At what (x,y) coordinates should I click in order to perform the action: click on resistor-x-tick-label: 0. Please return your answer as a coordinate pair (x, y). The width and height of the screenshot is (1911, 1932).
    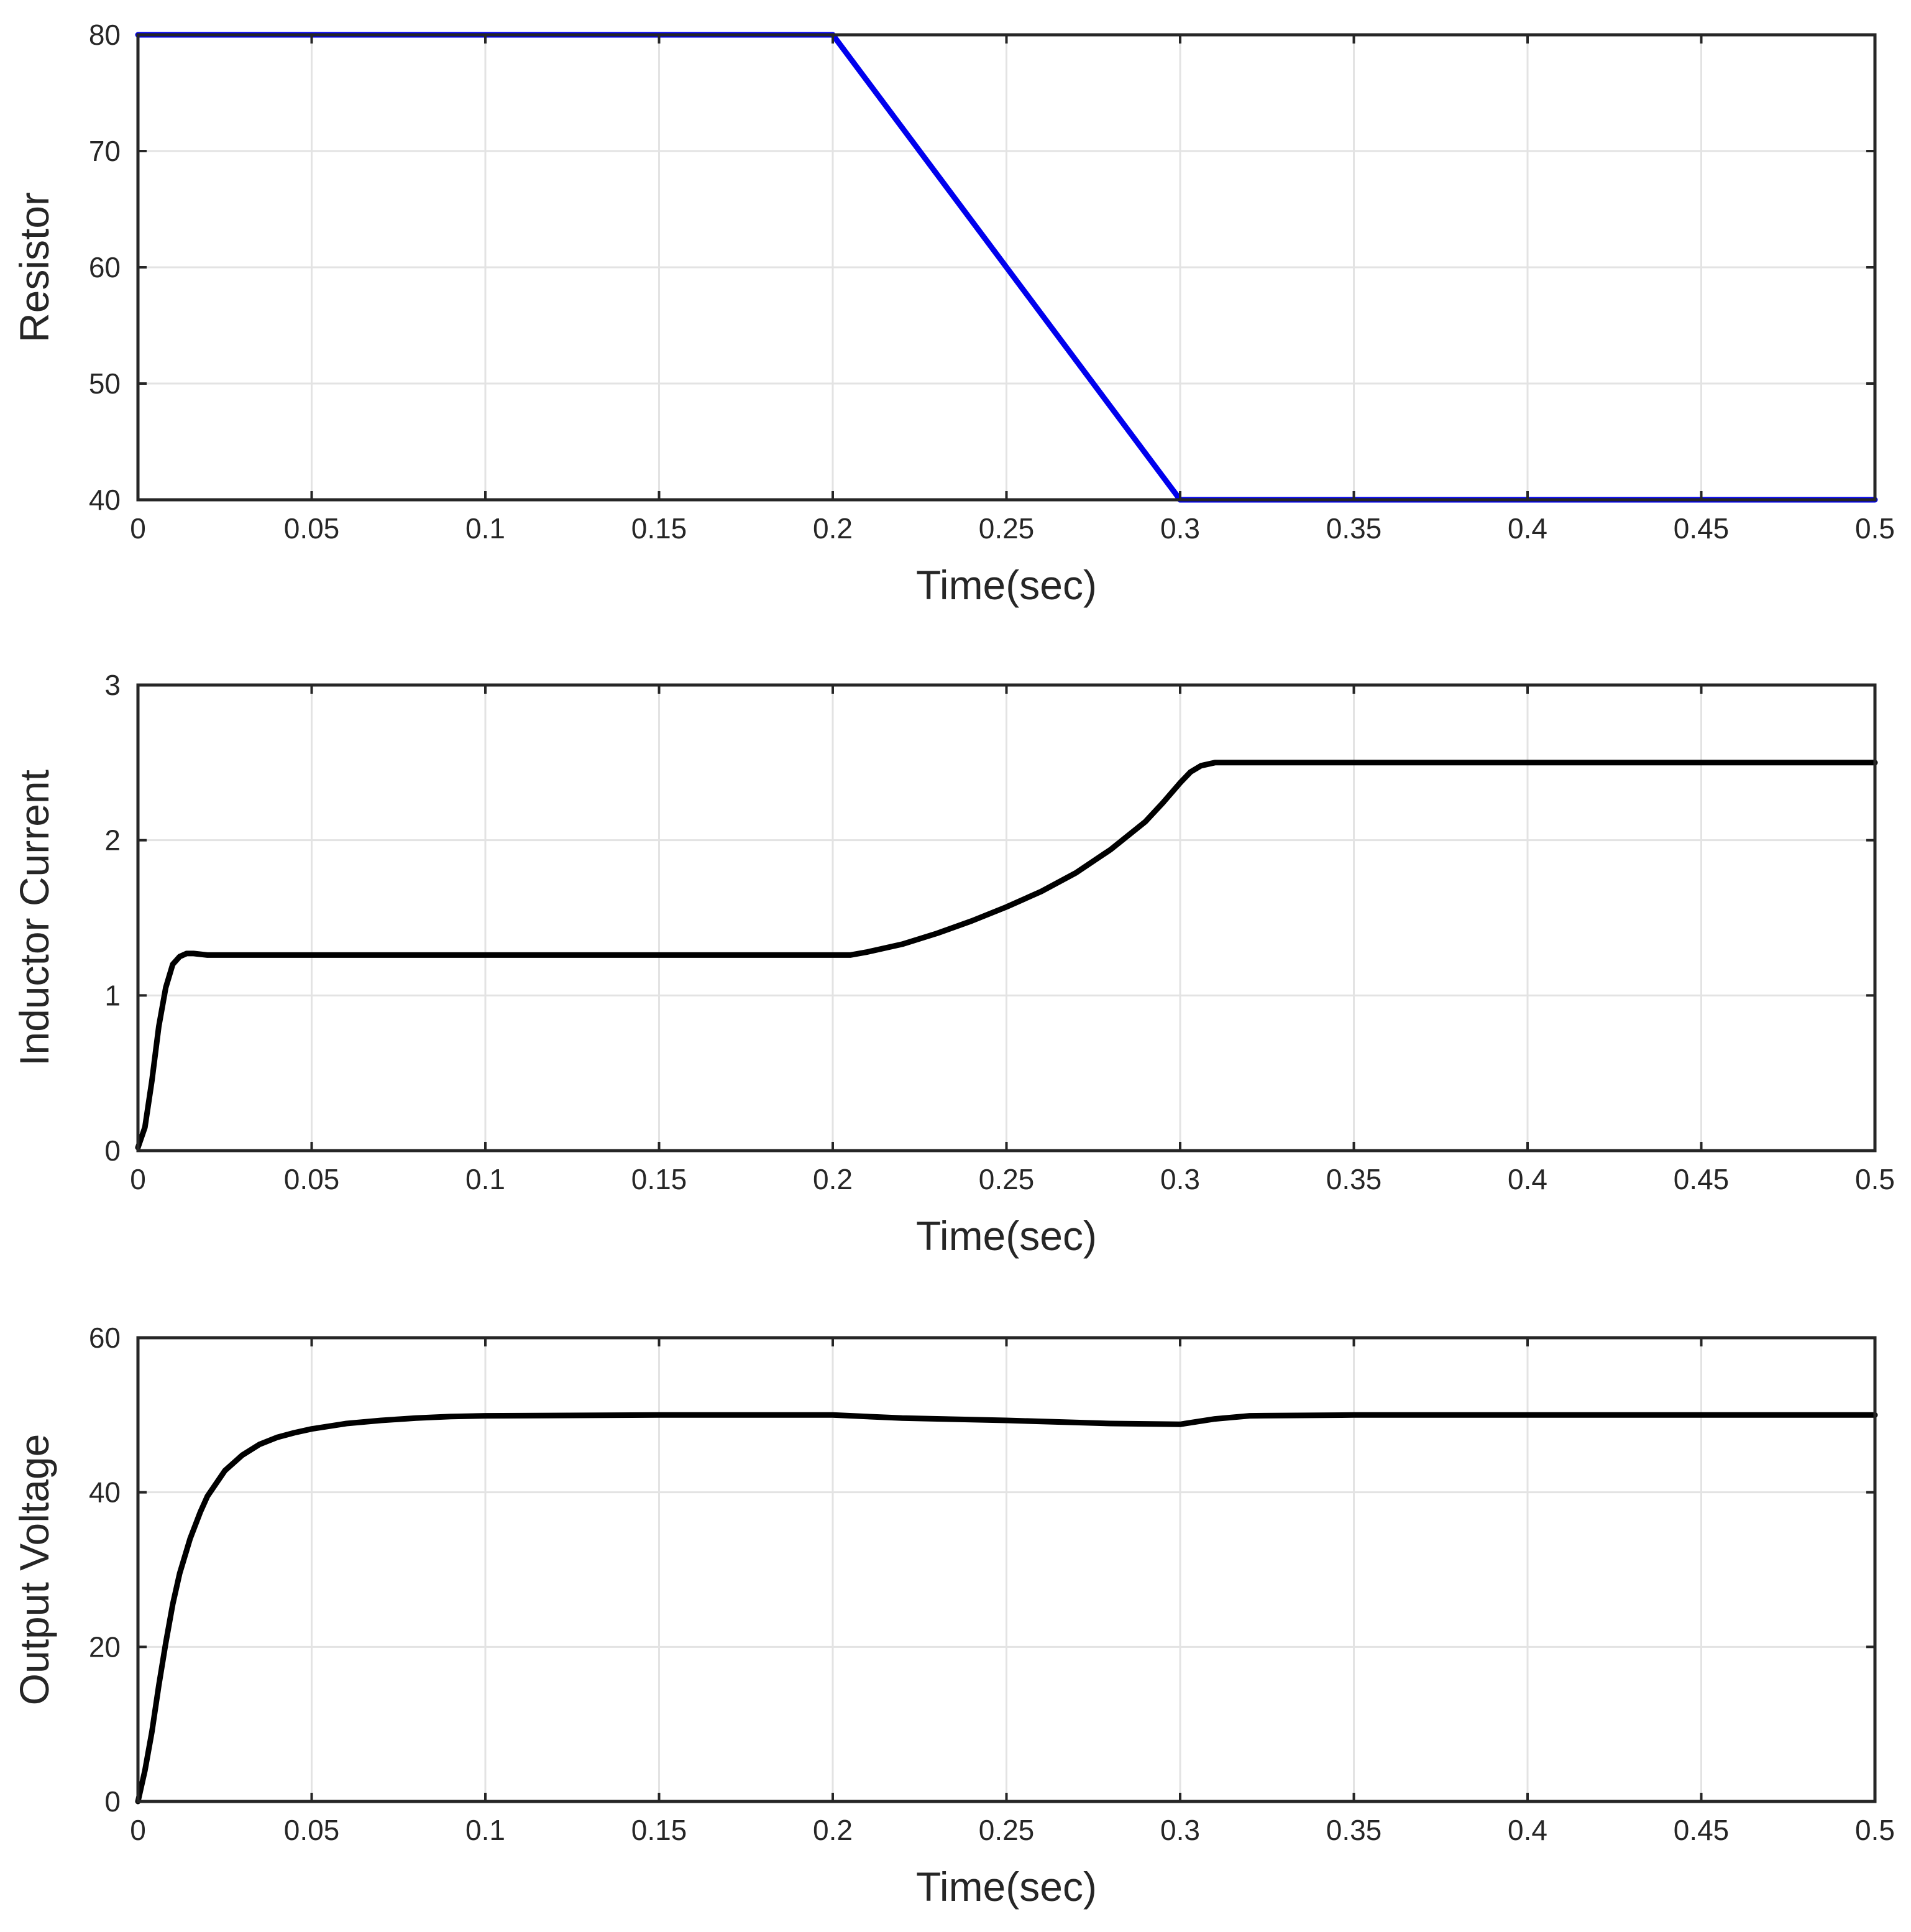
    Looking at the image, I should click on (138, 528).